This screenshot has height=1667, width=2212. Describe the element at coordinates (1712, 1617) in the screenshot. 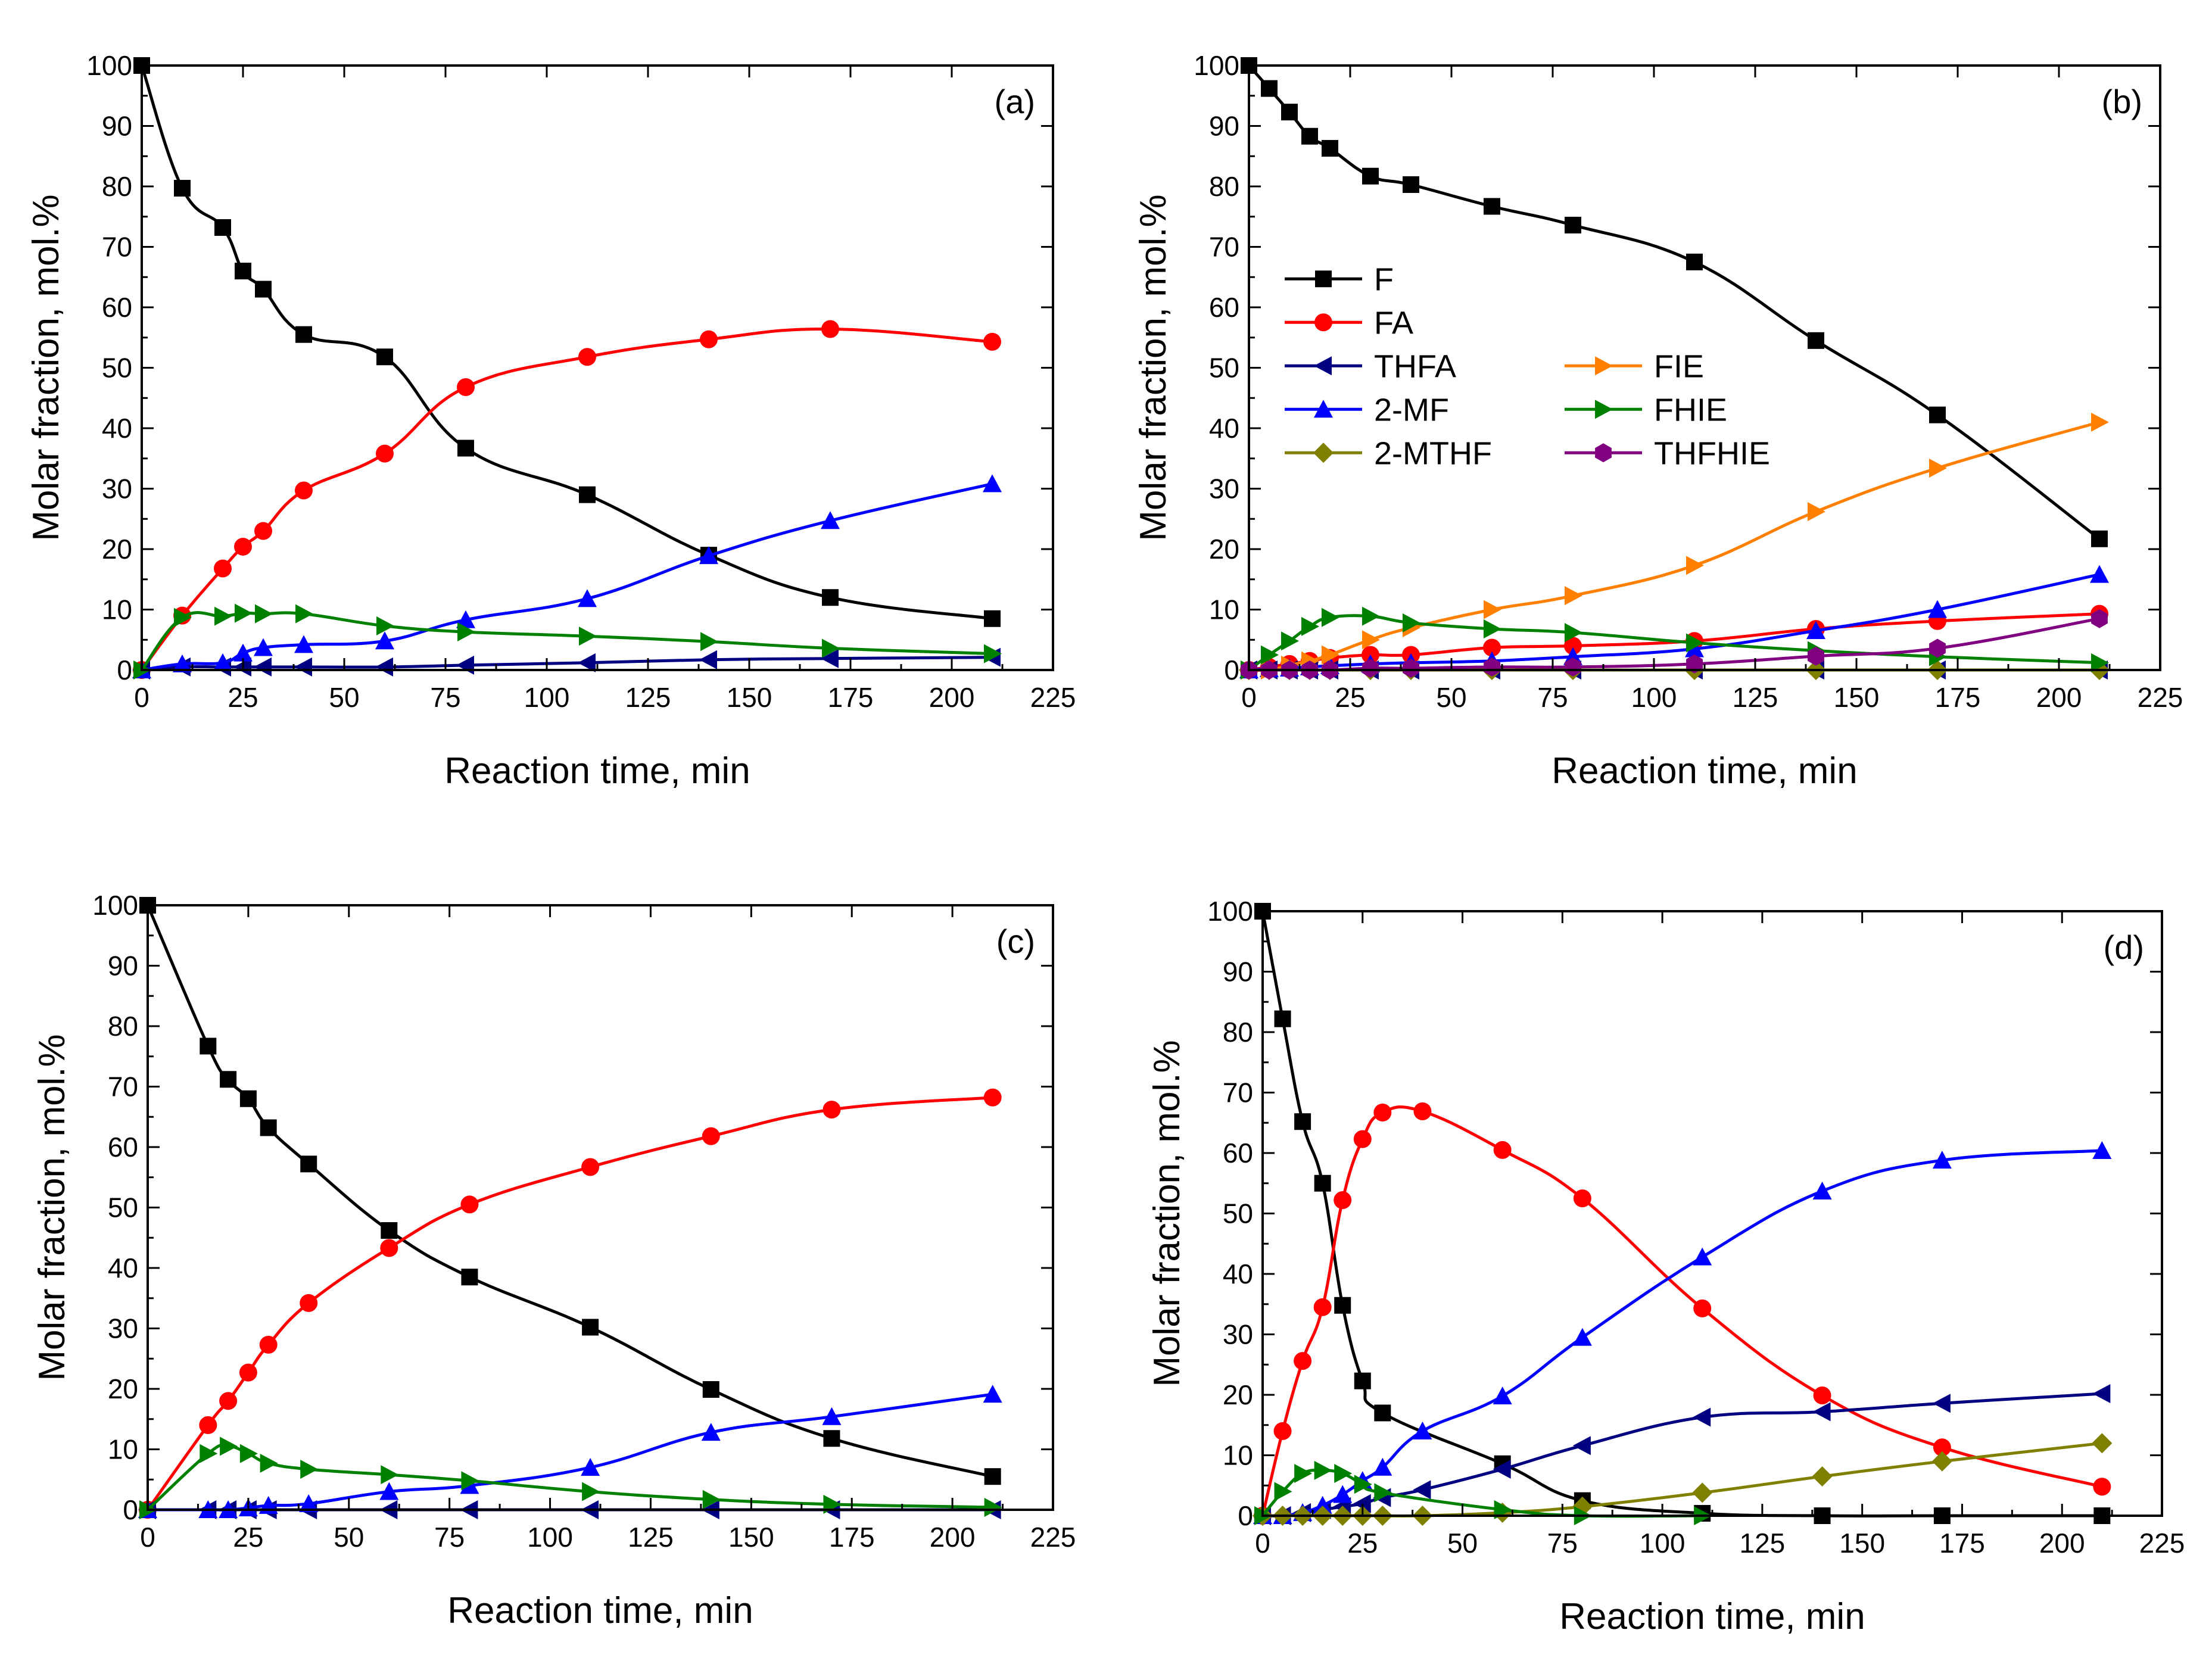

I see `x-axis-title: Reaction time, min` at that location.